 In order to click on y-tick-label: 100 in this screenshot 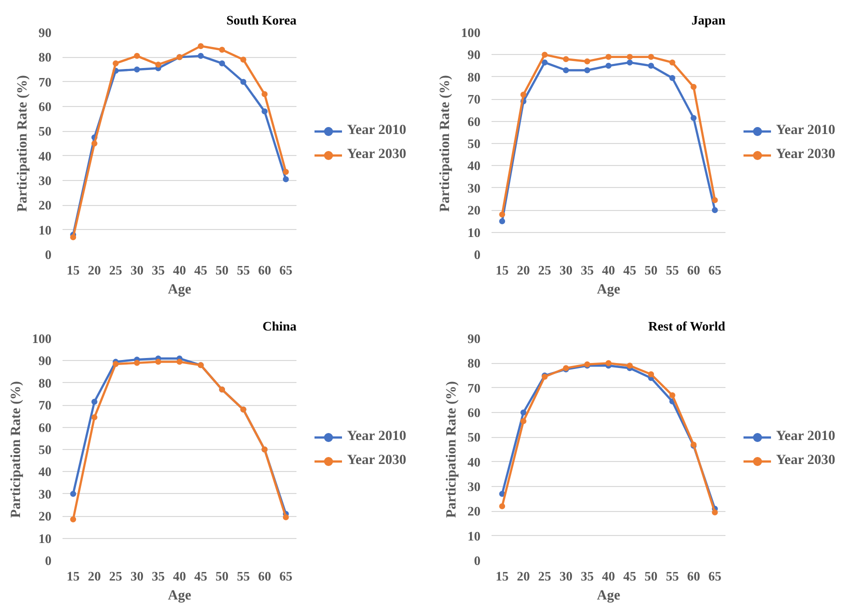, I will do `click(470, 32)`.